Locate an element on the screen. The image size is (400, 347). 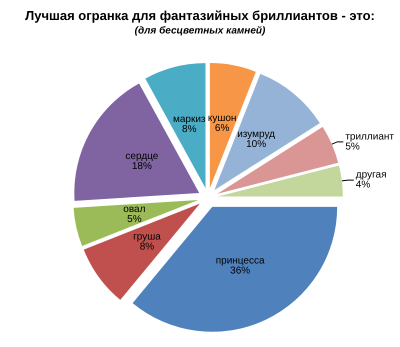
data-label: 4% is located at coordinates (363, 185).